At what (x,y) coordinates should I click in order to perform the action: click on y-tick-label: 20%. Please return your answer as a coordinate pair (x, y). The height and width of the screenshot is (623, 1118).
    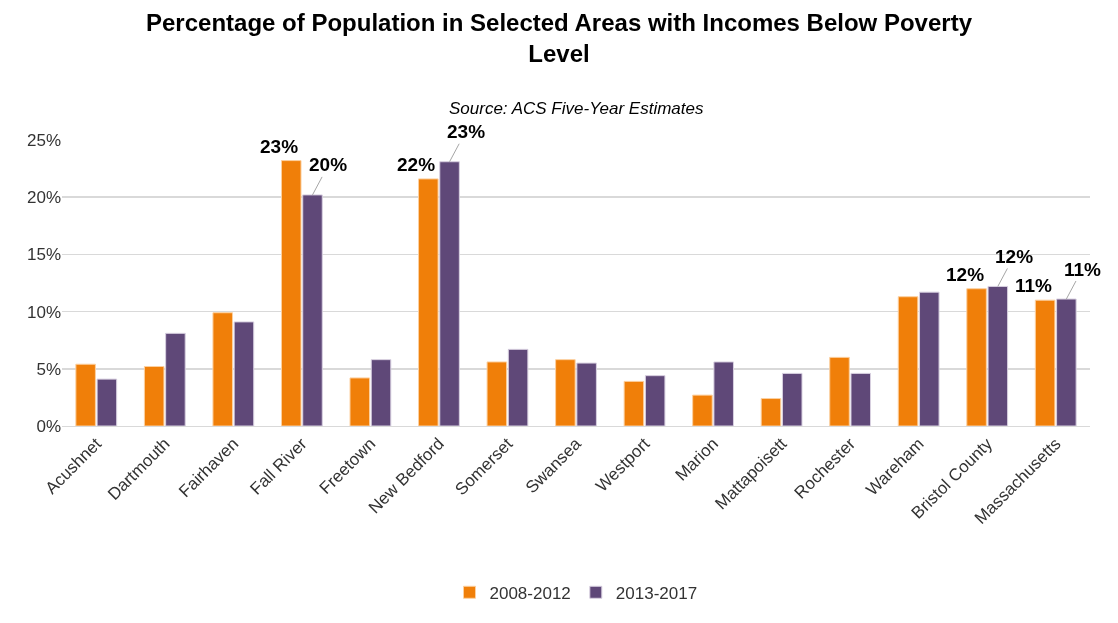
    Looking at the image, I should click on (43, 198).